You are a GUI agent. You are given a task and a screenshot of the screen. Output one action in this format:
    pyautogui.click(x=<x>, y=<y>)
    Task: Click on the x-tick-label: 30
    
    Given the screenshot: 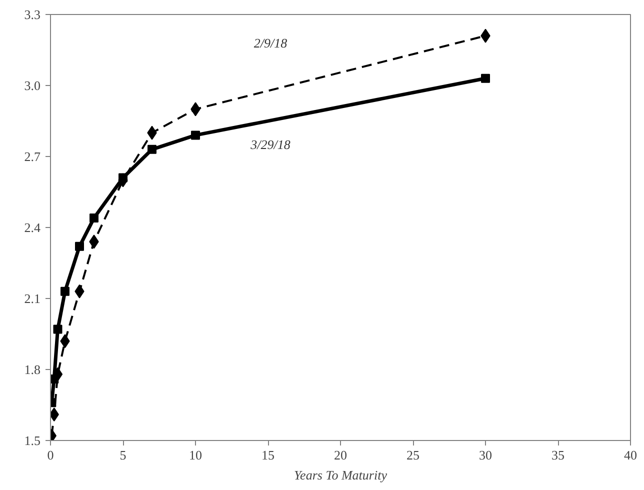 What is the action you would take?
    pyautogui.click(x=485, y=455)
    